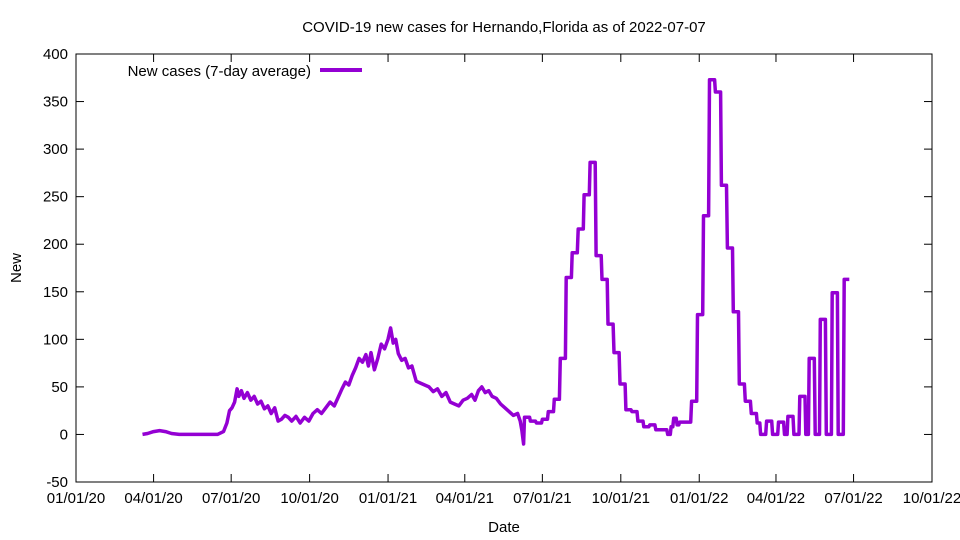 The width and height of the screenshot is (960, 540). I want to click on x-tick-label: 10/01/21, so click(621, 498).